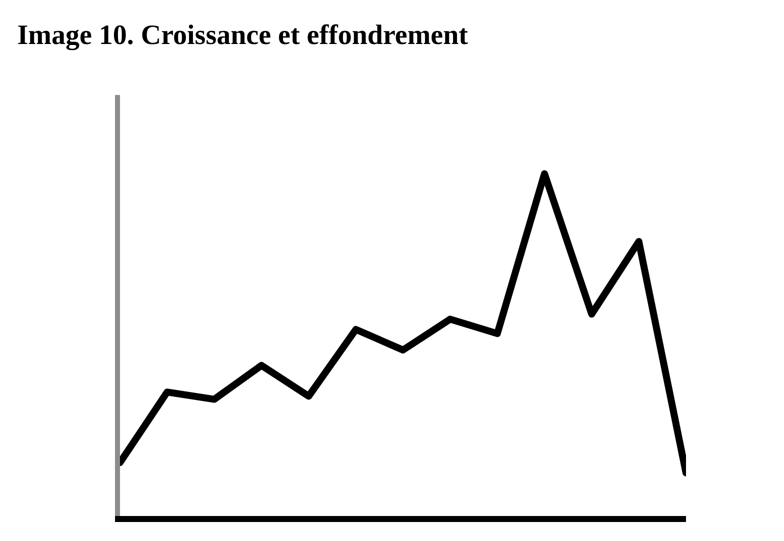 The height and width of the screenshot is (541, 784). What do you see at coordinates (243, 35) in the screenshot?
I see `chart-title: Image 10. Croissance et effondrement` at bounding box center [243, 35].